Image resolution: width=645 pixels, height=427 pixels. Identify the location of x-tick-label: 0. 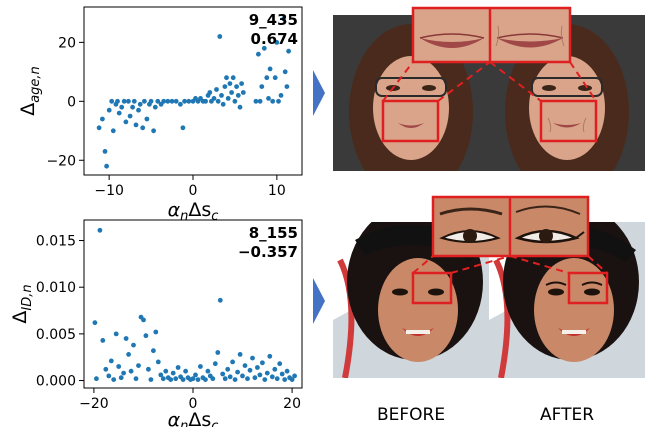
(193, 191).